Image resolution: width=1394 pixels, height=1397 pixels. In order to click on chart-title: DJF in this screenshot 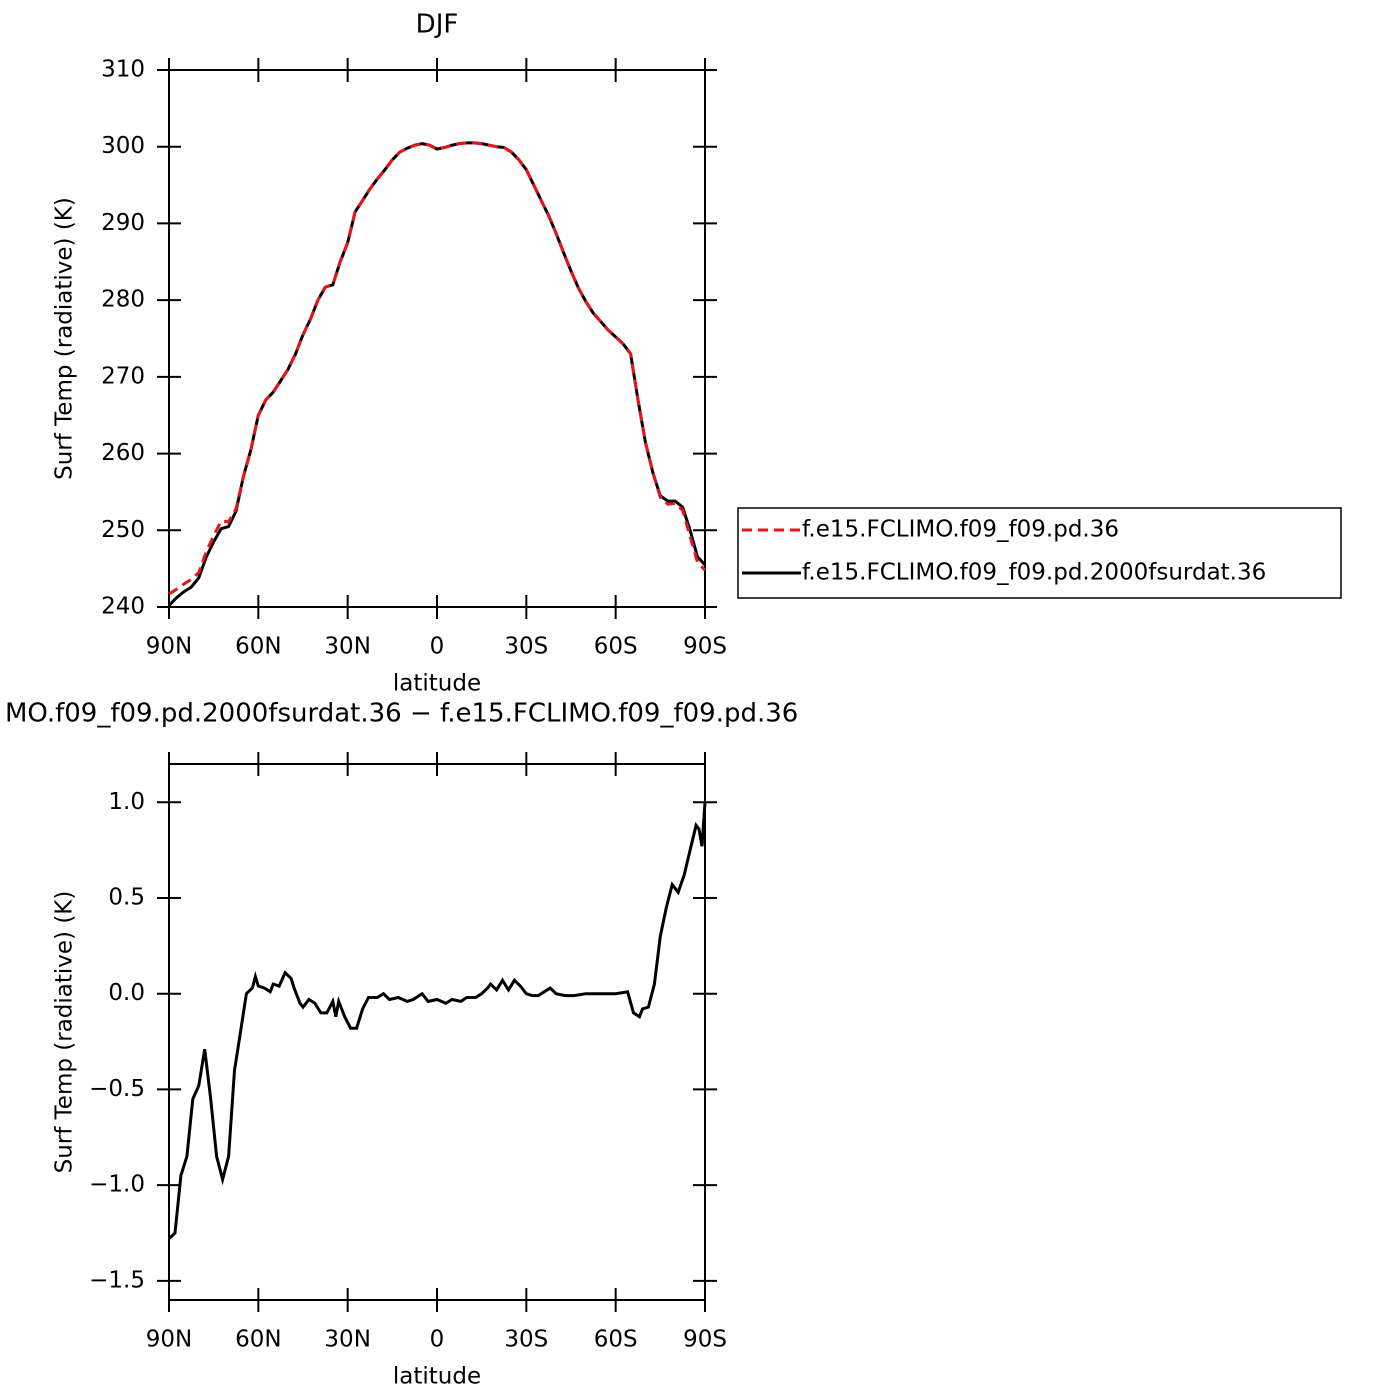, I will do `click(437, 25)`.